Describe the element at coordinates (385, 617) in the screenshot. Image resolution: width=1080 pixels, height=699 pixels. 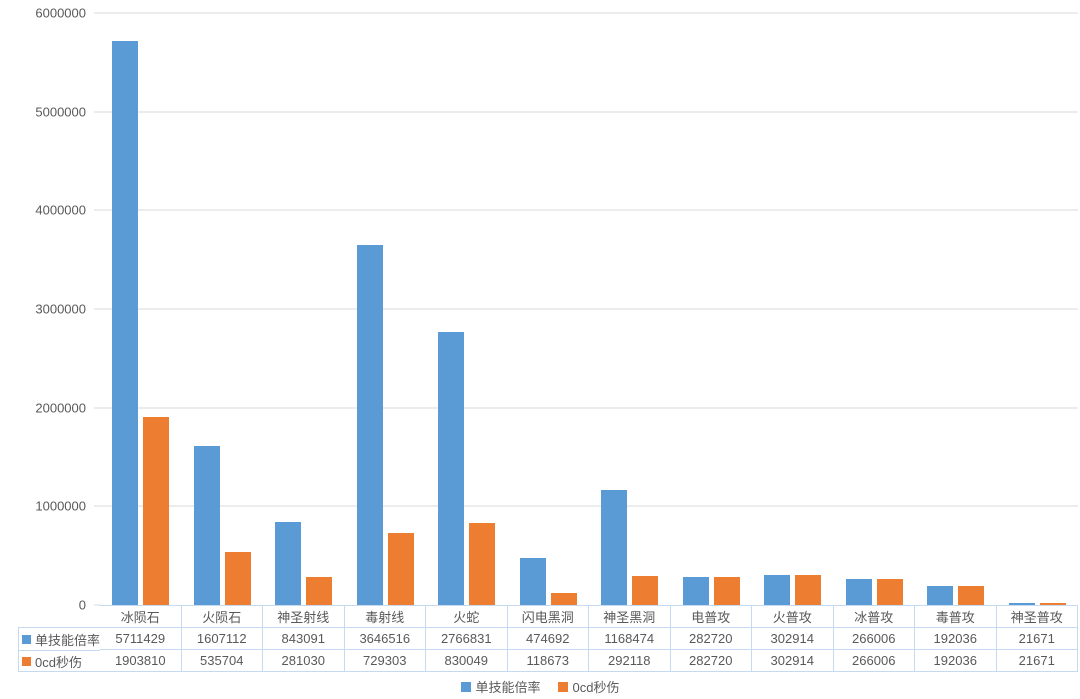
I see `table-header-cell-毒射线: 毒射线` at that location.